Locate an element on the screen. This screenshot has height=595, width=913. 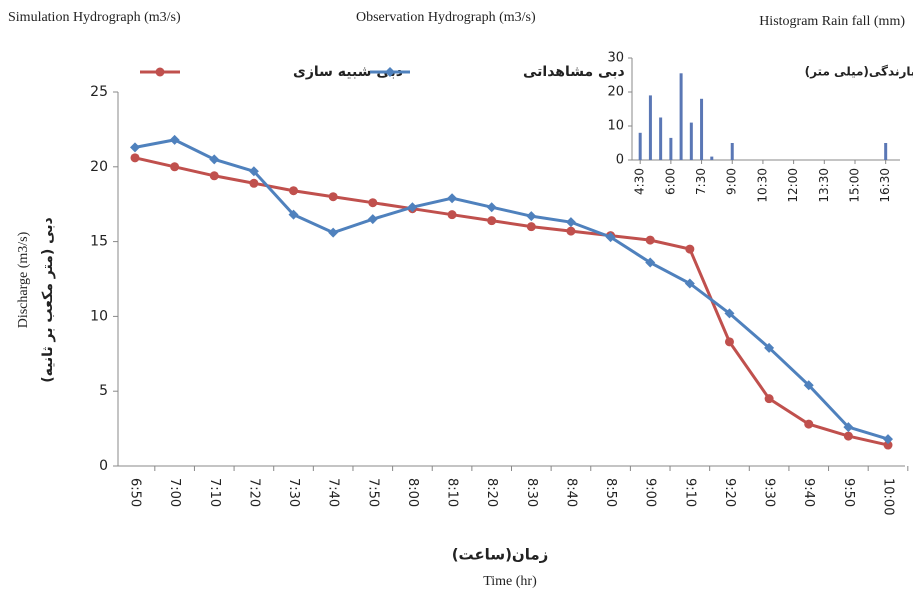
x-axis-label: زمان(ساعت) is located at coordinates (500, 555).